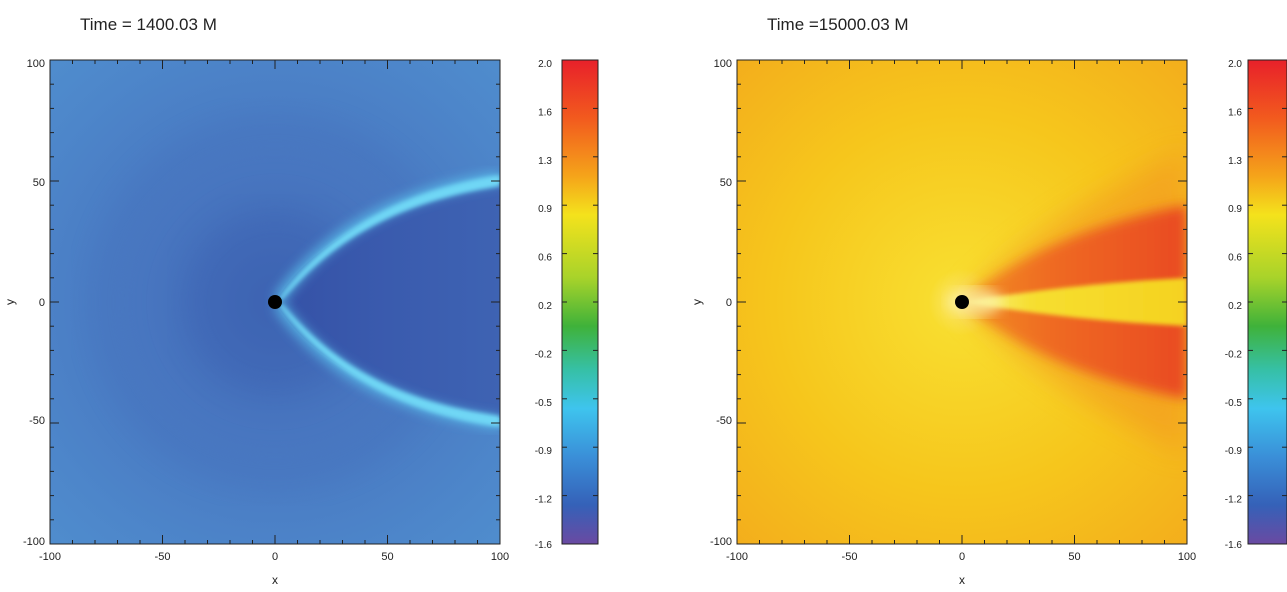 This screenshot has height=592, width=1287. What do you see at coordinates (148, 24) in the screenshot?
I see `plot-title: Time = 1400.03 M` at bounding box center [148, 24].